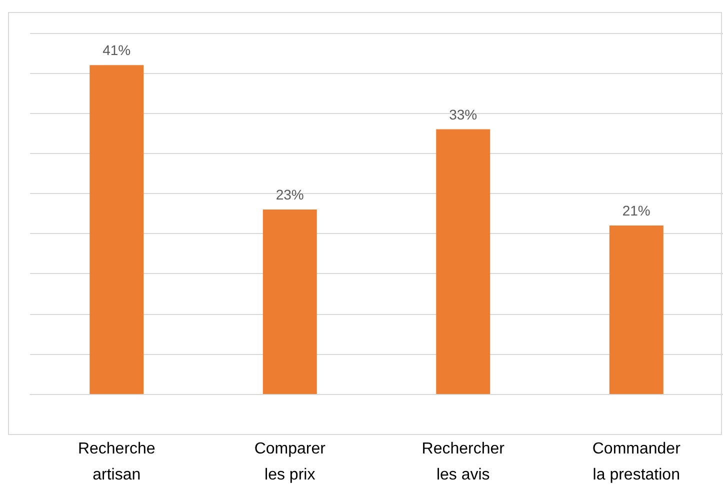  I want to click on x-tick-label: Rechercher les avis, so click(464, 462).